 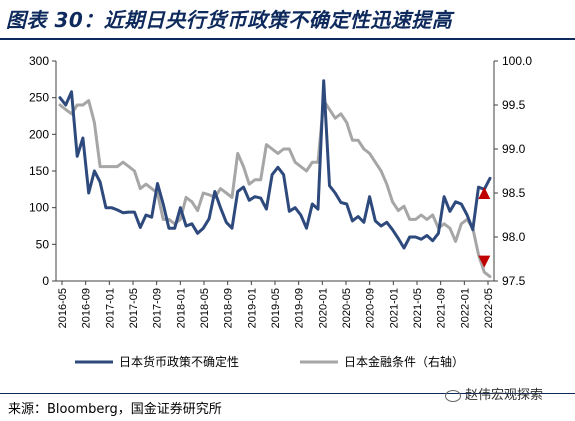 What do you see at coordinates (43, 244) in the screenshot?
I see `y-left-tick-label: 50` at bounding box center [43, 244].